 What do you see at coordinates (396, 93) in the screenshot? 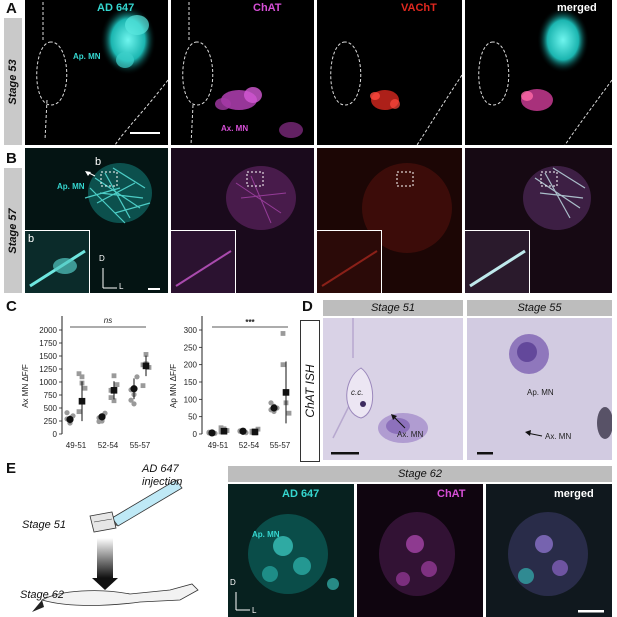
I see `micro-a-vacht-art` at bounding box center [396, 93].